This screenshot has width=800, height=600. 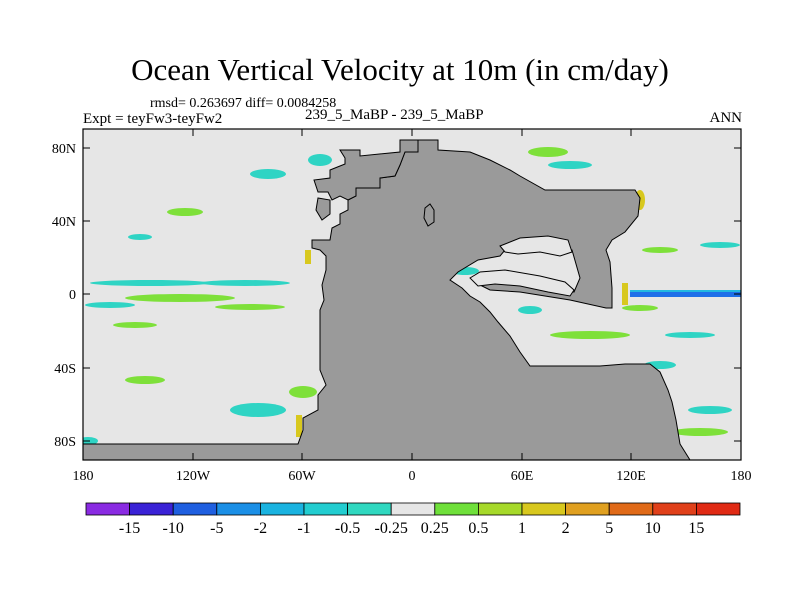 I want to click on colorbar-label: -1, so click(x=303, y=528).